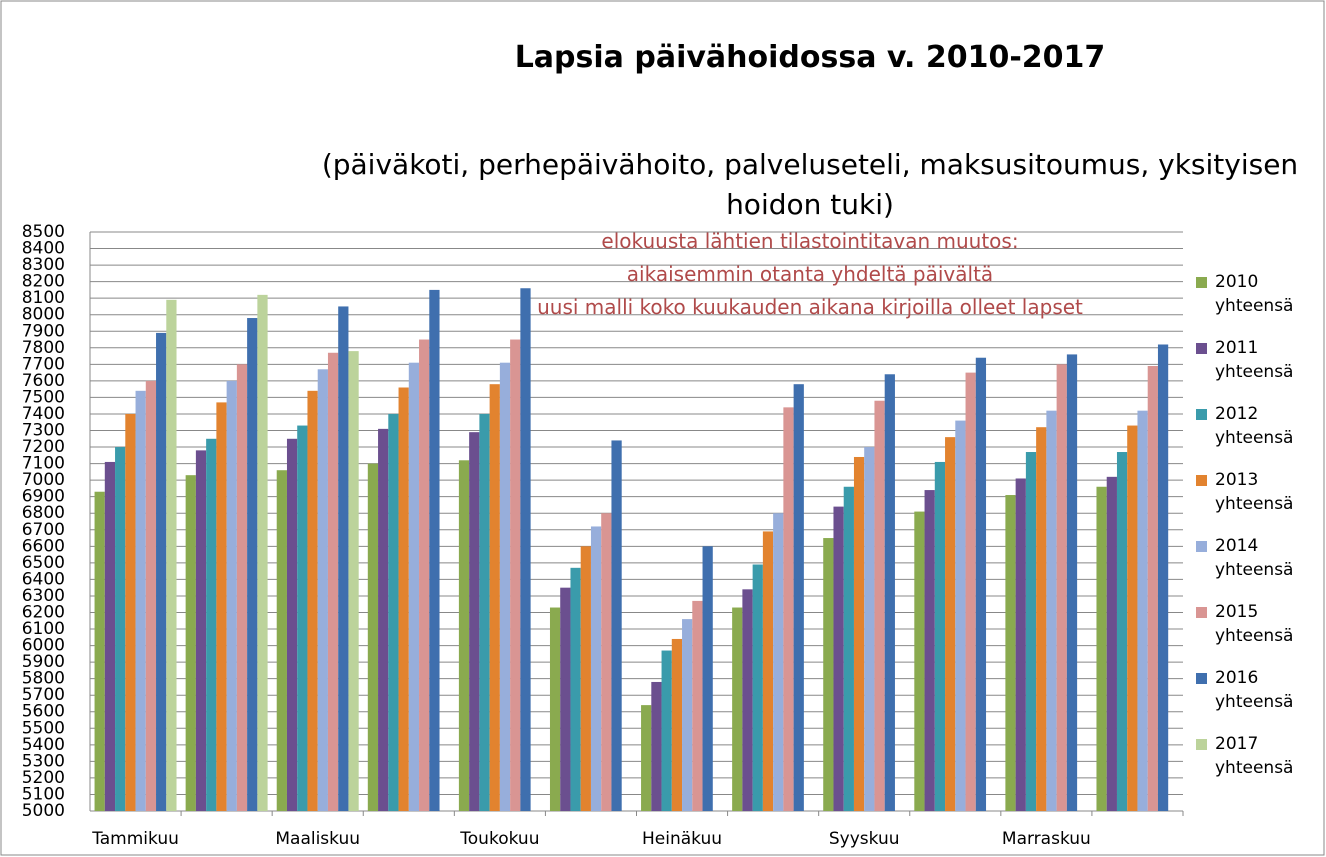 Image resolution: width=1326 pixels, height=857 pixels. What do you see at coordinates (43, 513) in the screenshot?
I see `y-tick-label: 6800` at bounding box center [43, 513].